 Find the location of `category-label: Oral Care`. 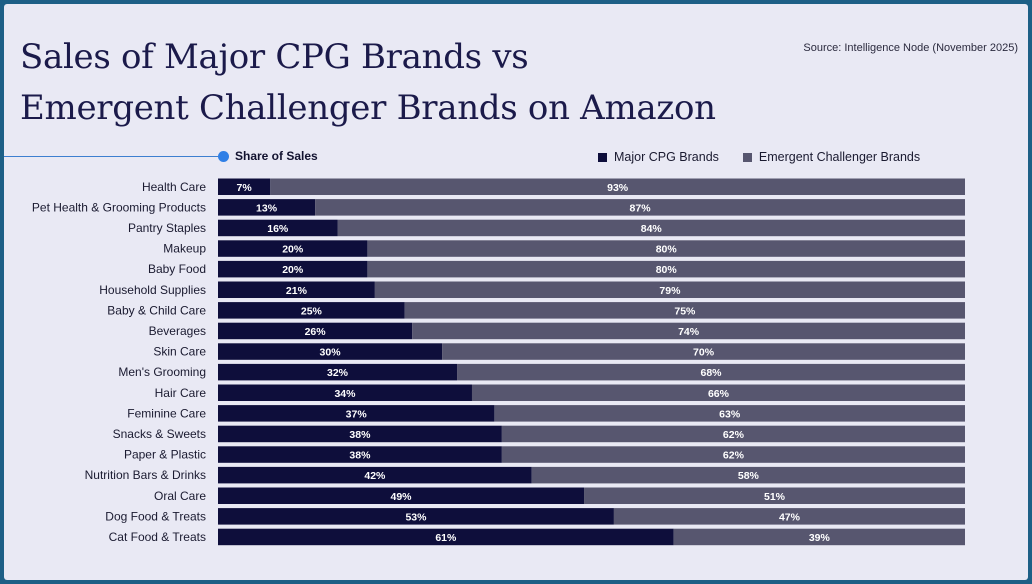

category-label: Oral Care is located at coordinates (180, 496).